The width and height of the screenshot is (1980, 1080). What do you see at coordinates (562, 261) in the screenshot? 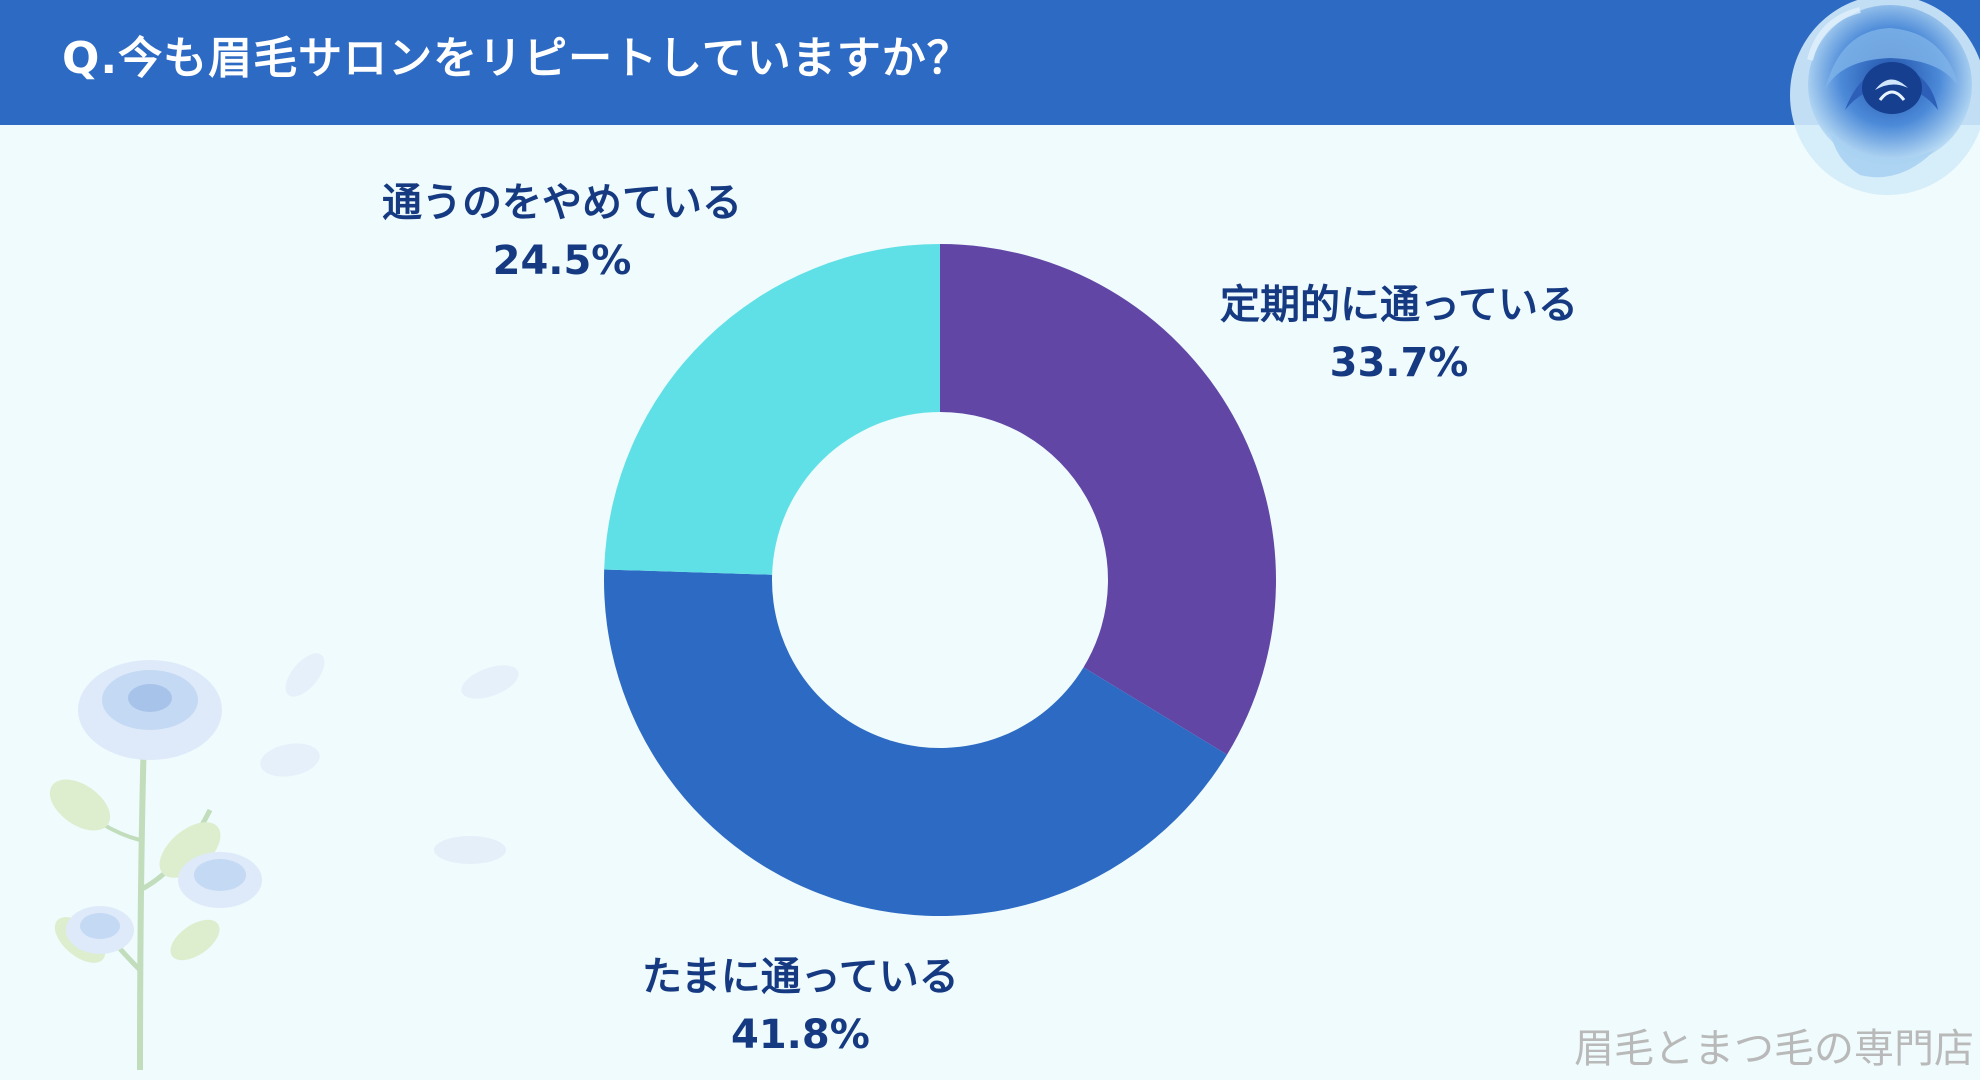
I see `slice-label-value: 24.5%` at bounding box center [562, 261].